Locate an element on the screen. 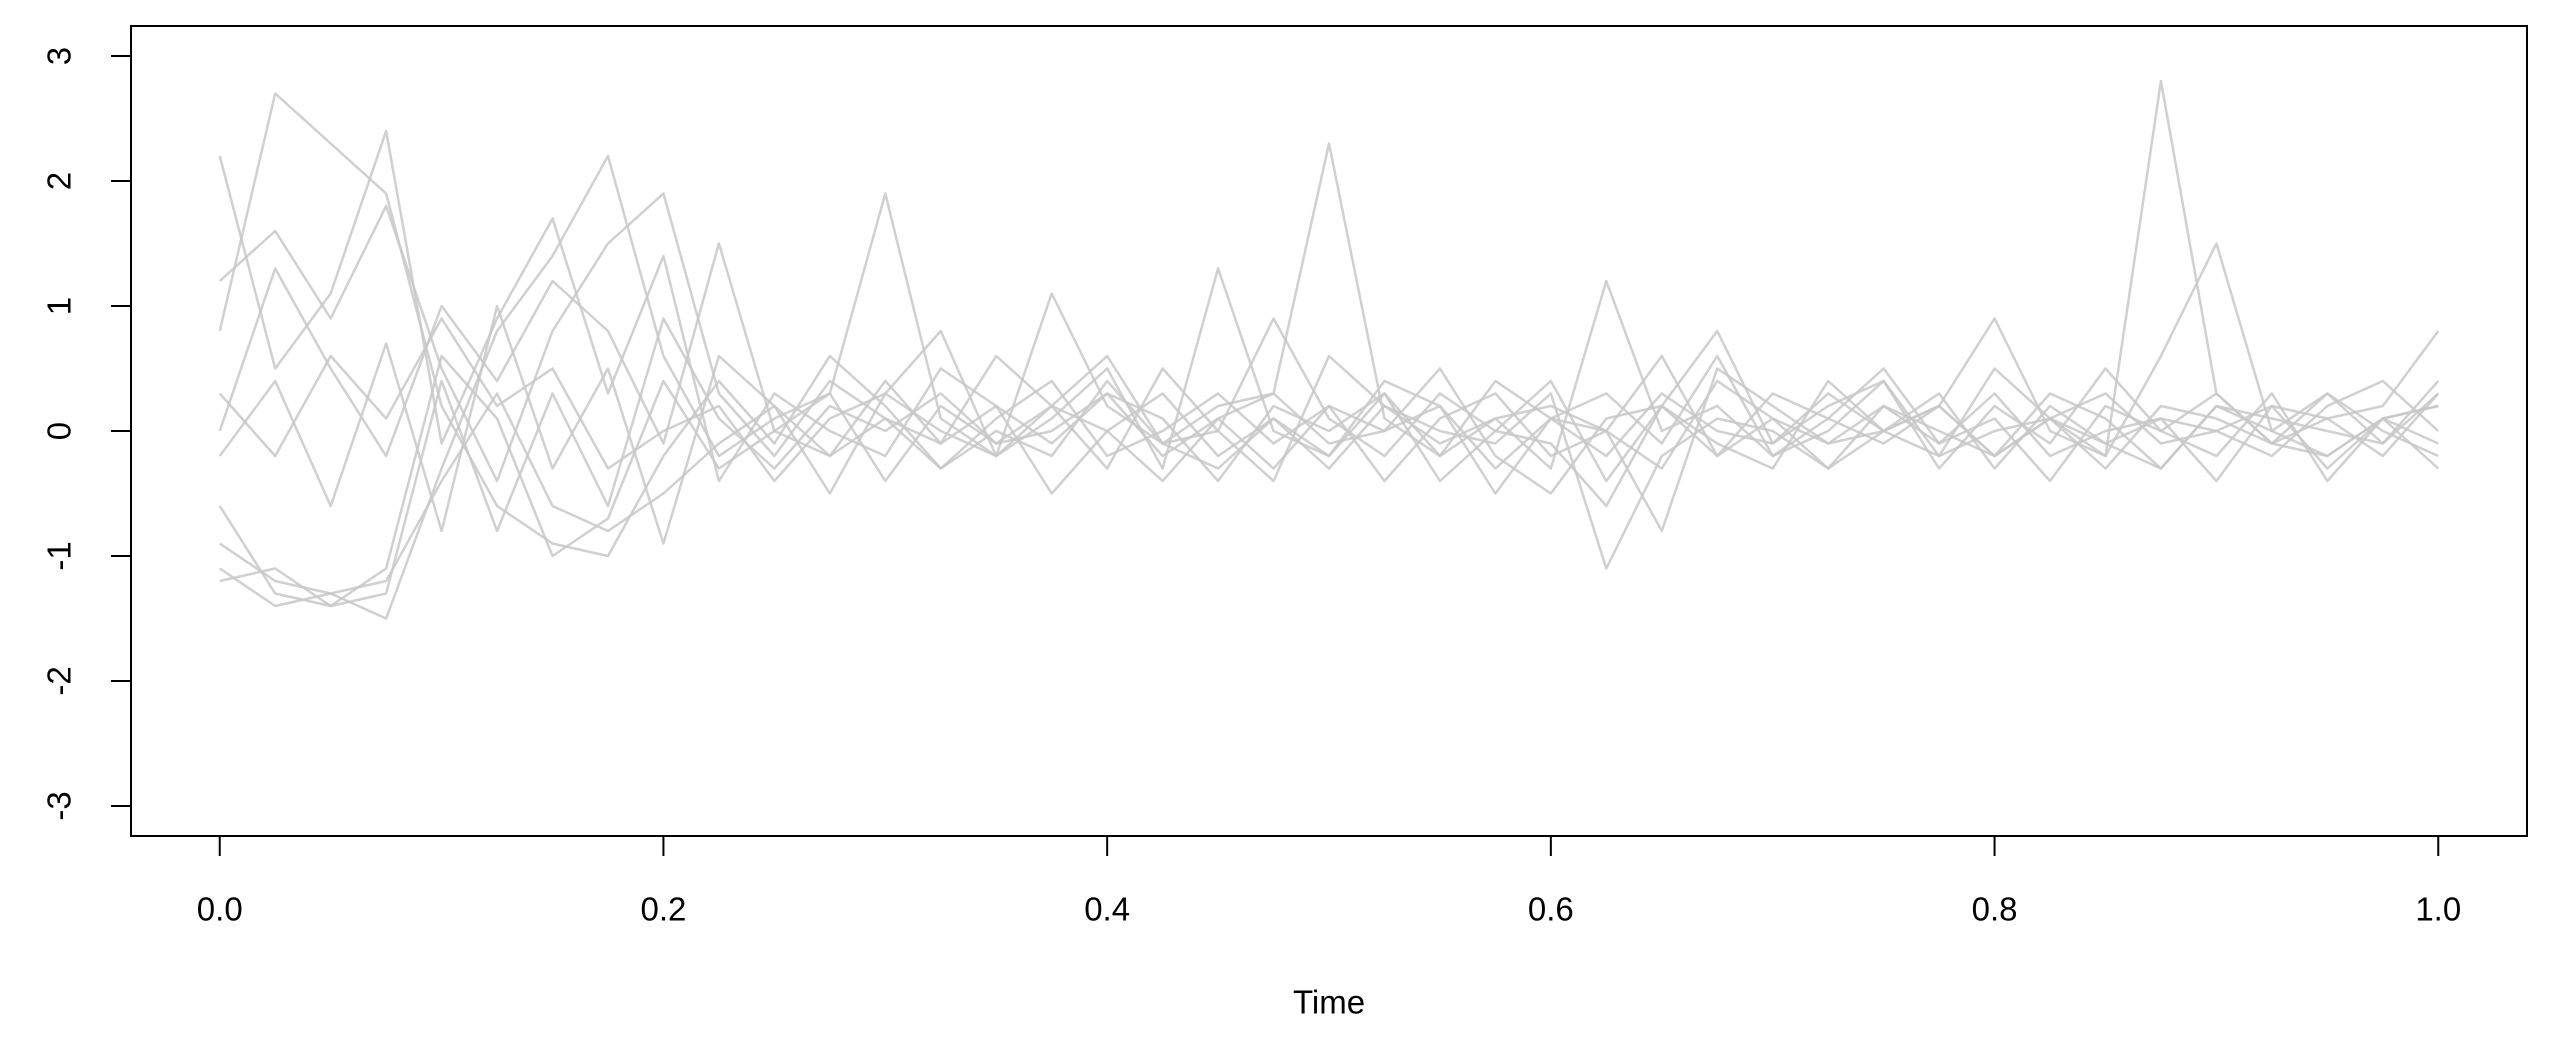 Image resolution: width=2576 pixels, height=1052 pixels. x-tick-label: 0.8 is located at coordinates (1995, 909).